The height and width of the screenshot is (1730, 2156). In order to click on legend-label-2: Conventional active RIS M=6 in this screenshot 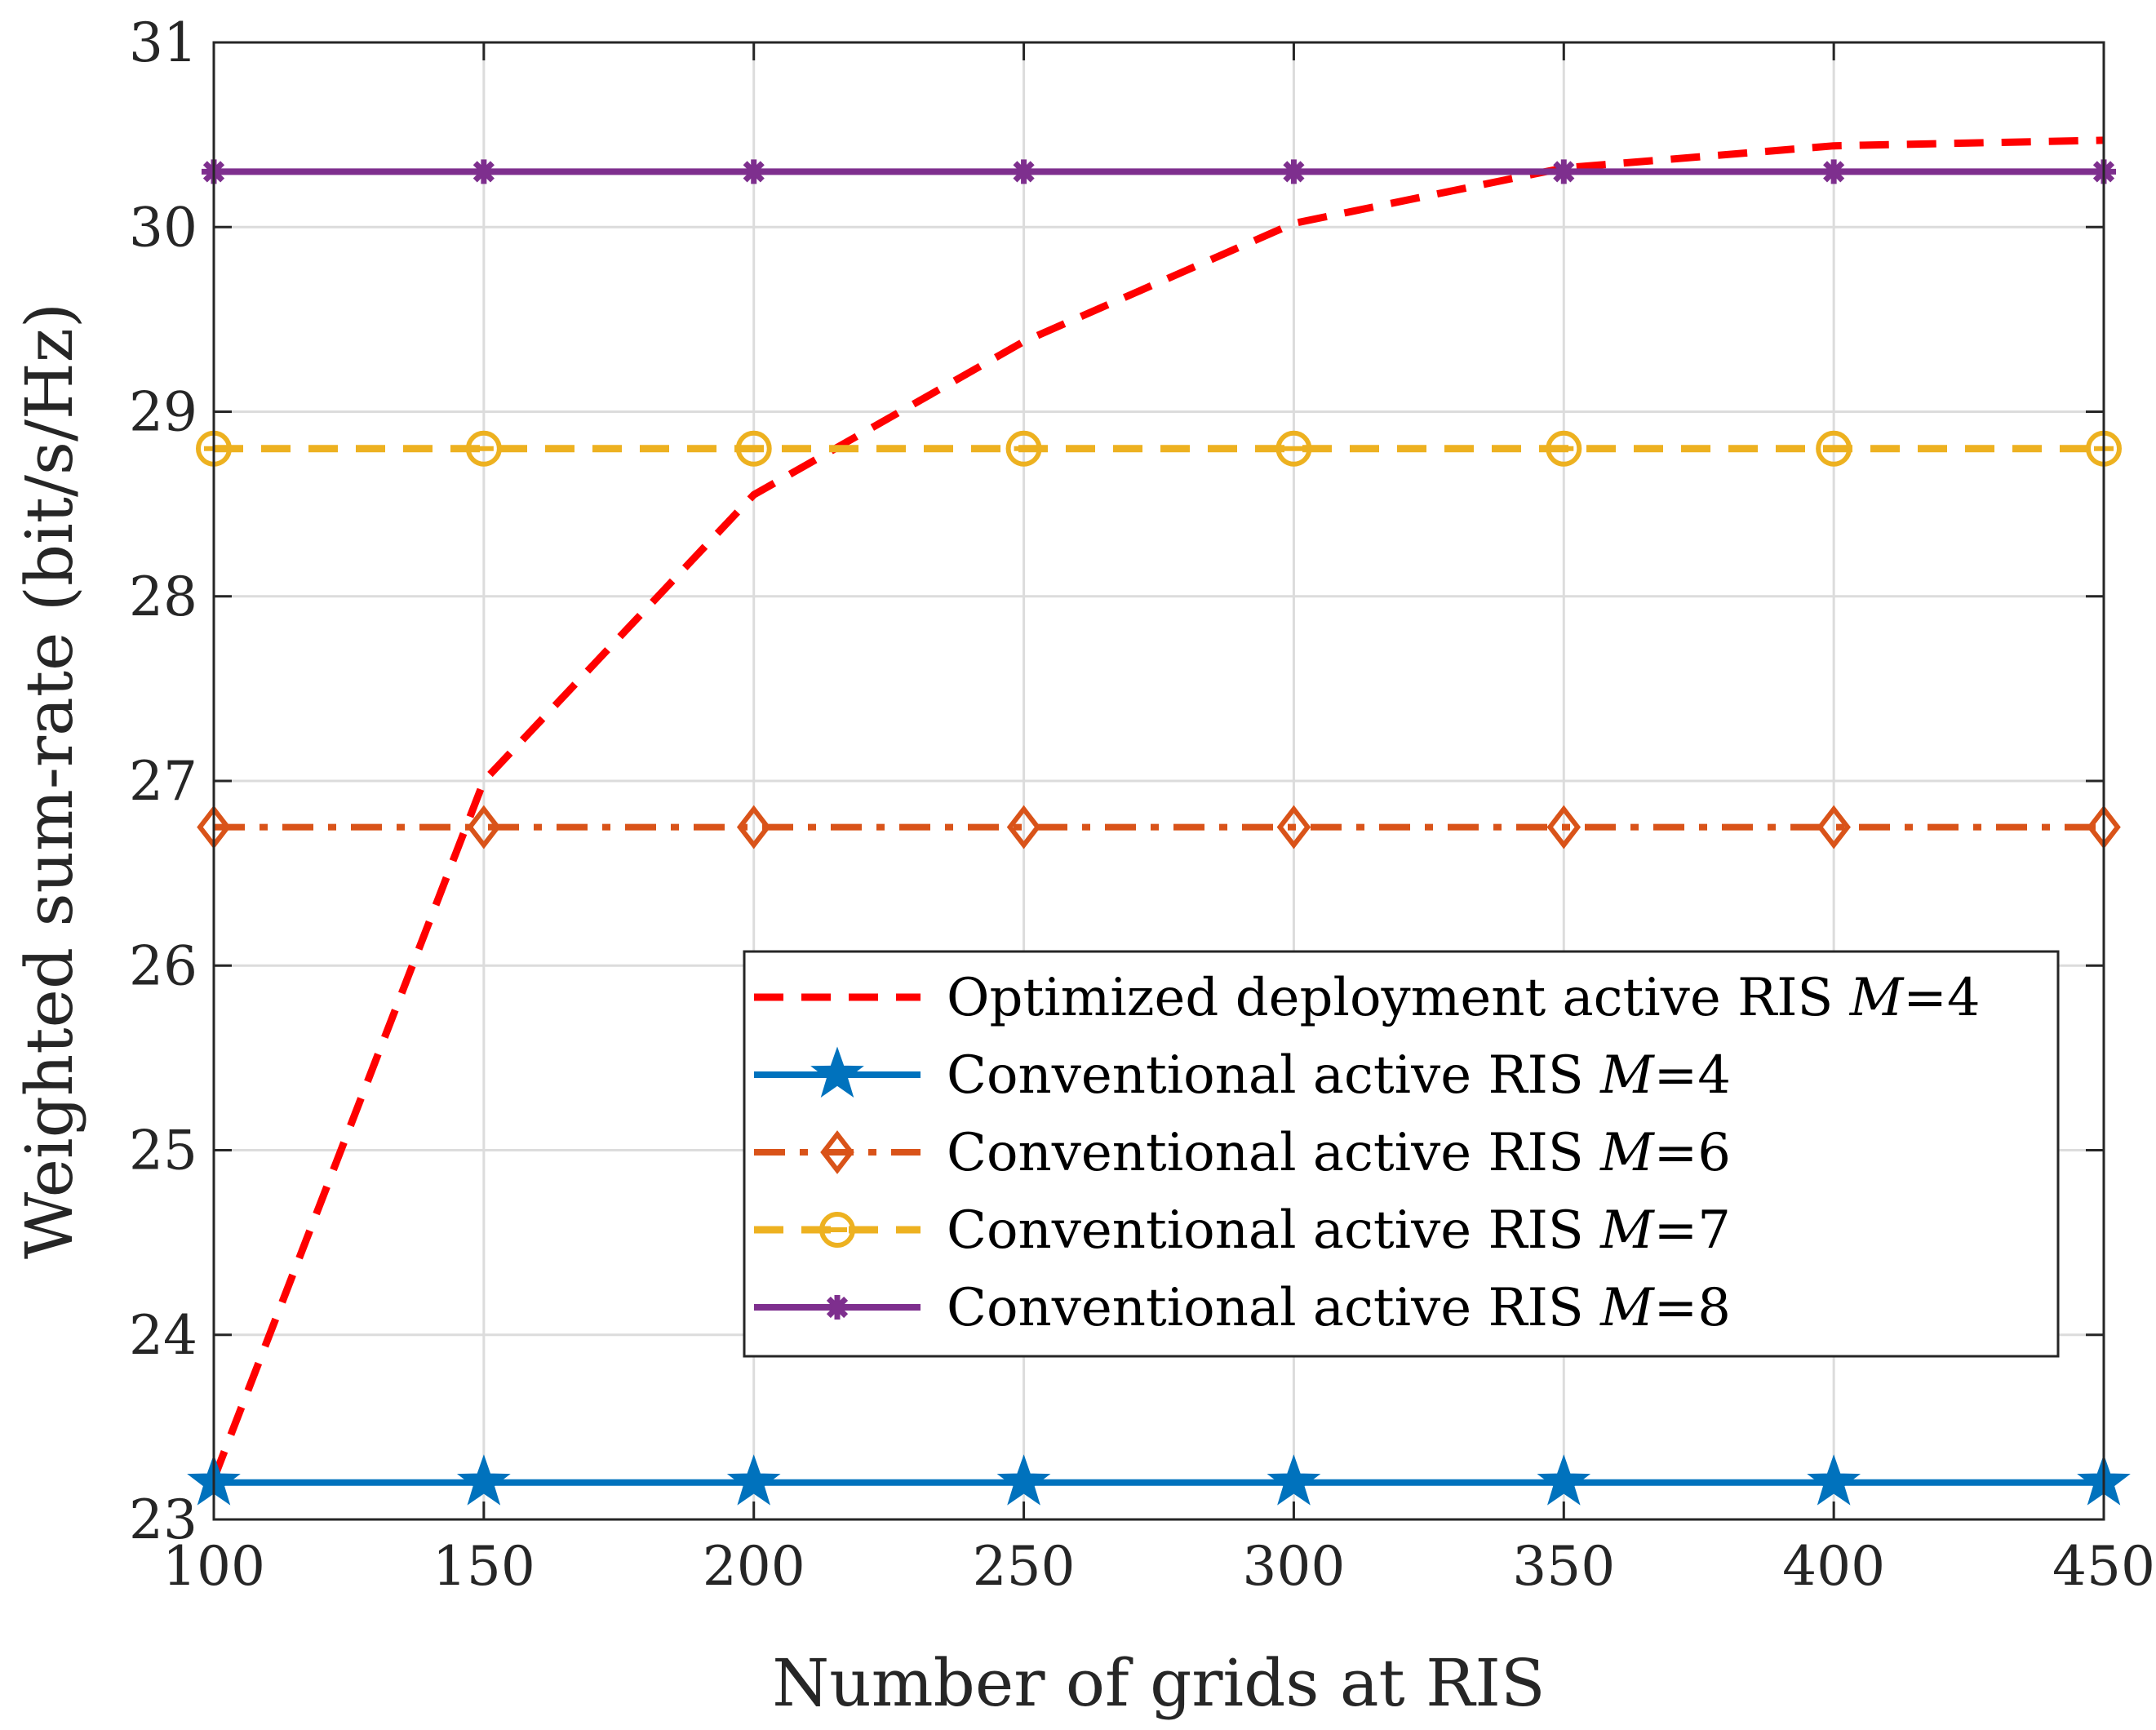, I will do `click(1339, 1153)`.